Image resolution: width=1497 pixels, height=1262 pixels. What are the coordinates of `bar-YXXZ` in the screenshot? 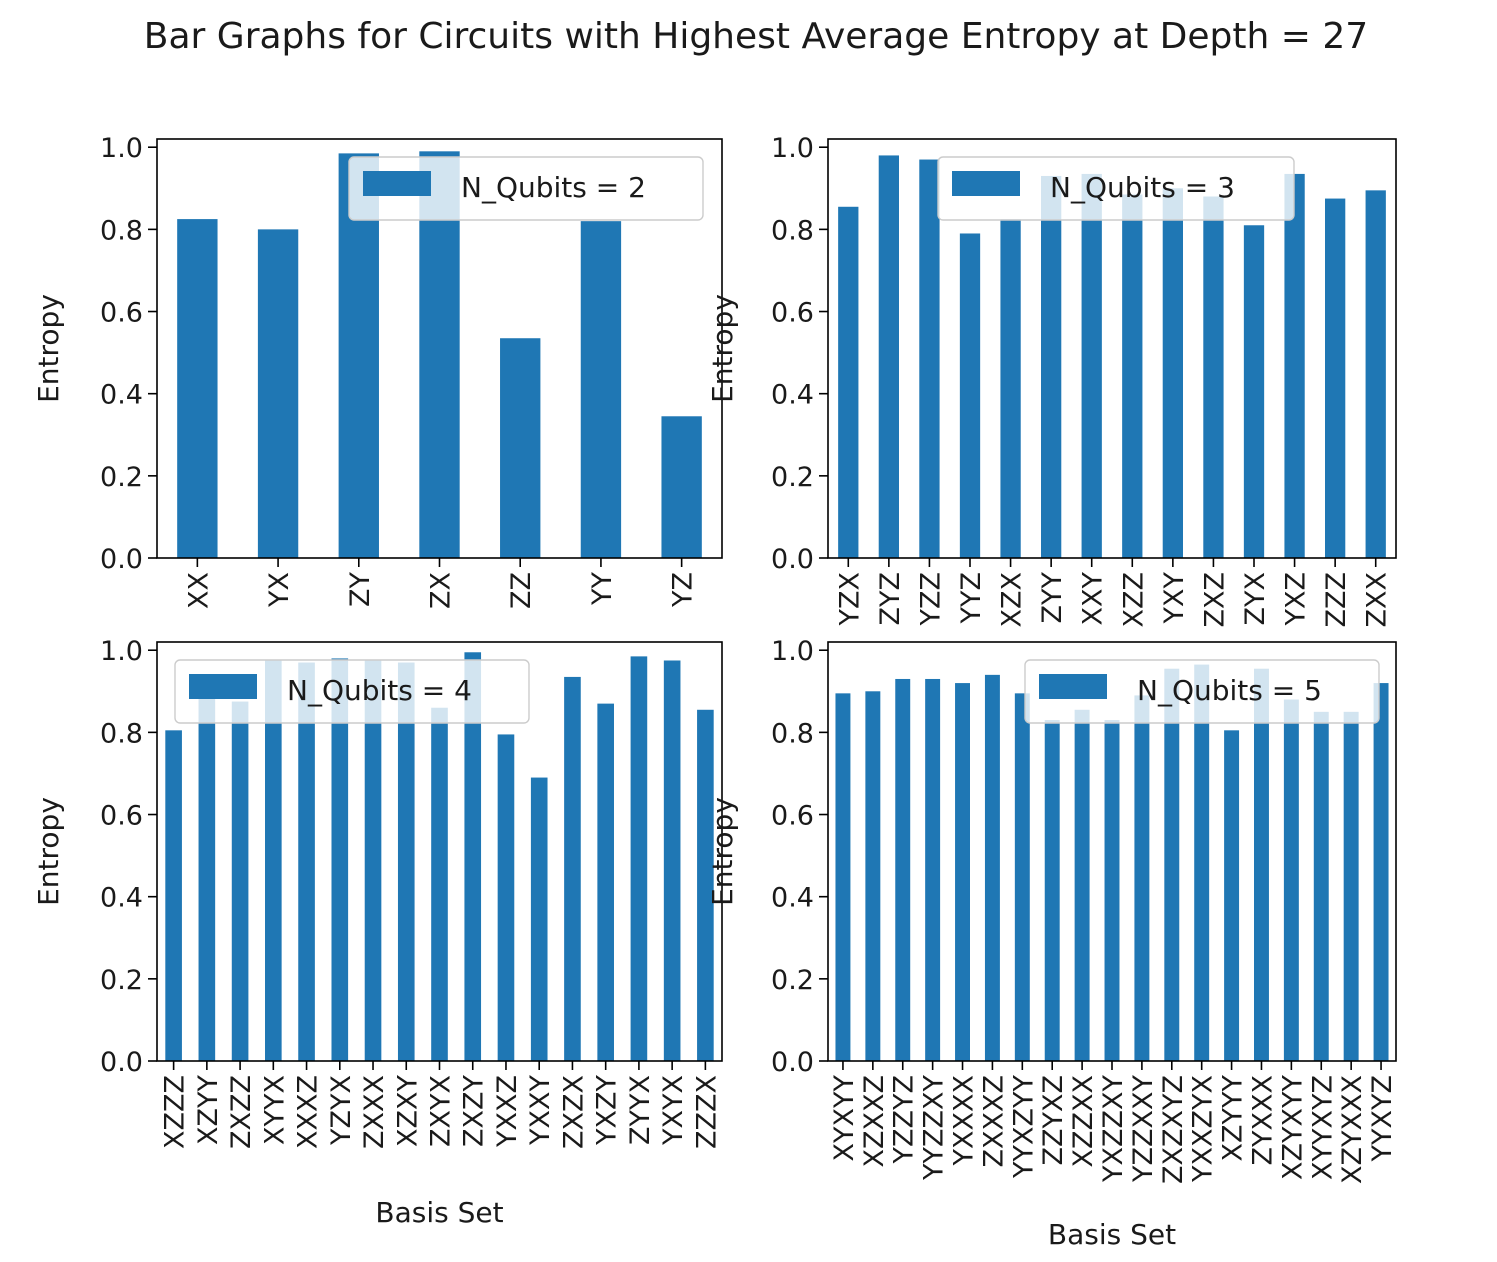 It's located at (506, 897).